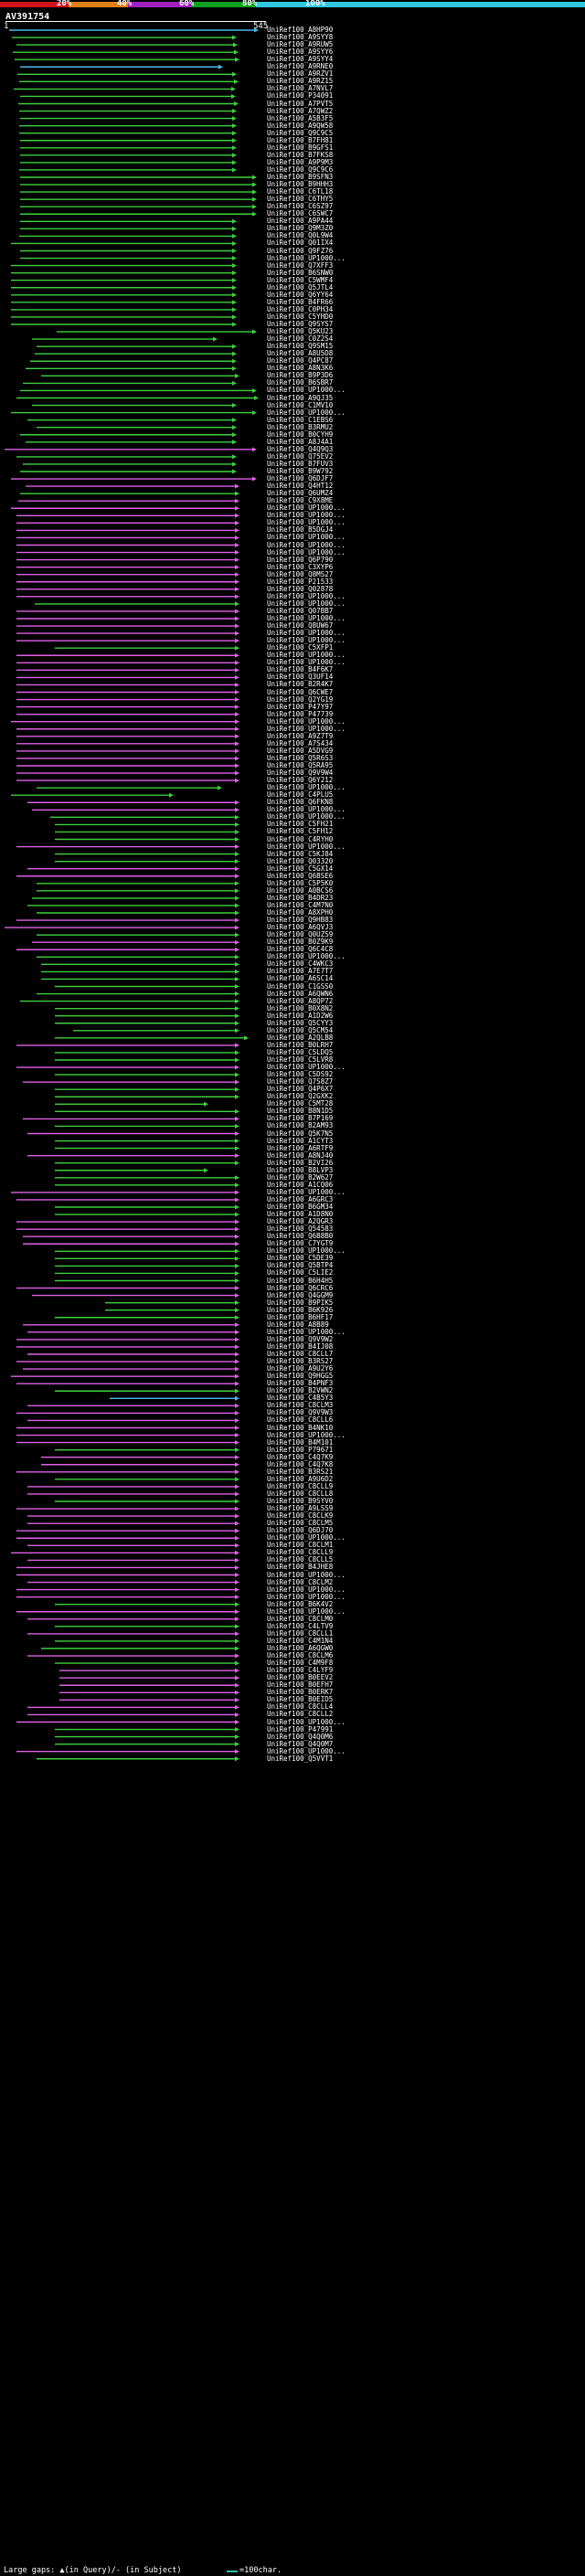  I want to click on hit-label: UniRef100_A9U2Y6, so click(300, 1368).